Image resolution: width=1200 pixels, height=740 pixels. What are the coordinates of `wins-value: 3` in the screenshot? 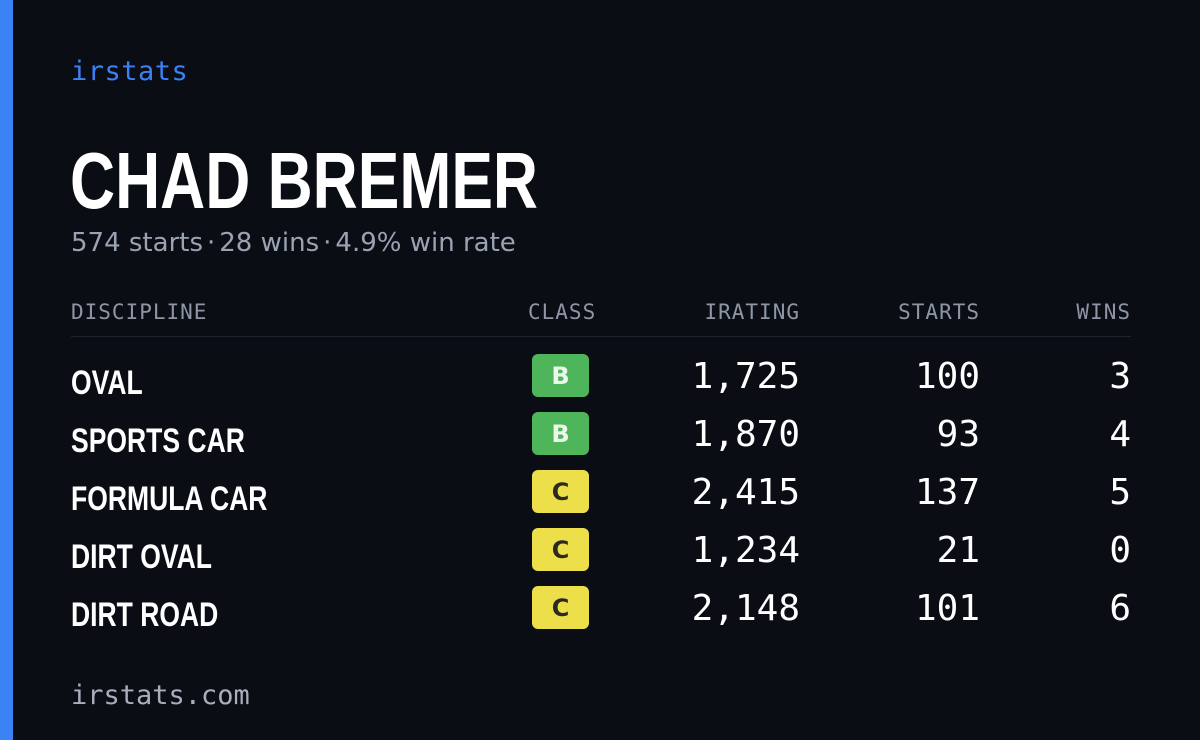 It's located at (1120, 376).